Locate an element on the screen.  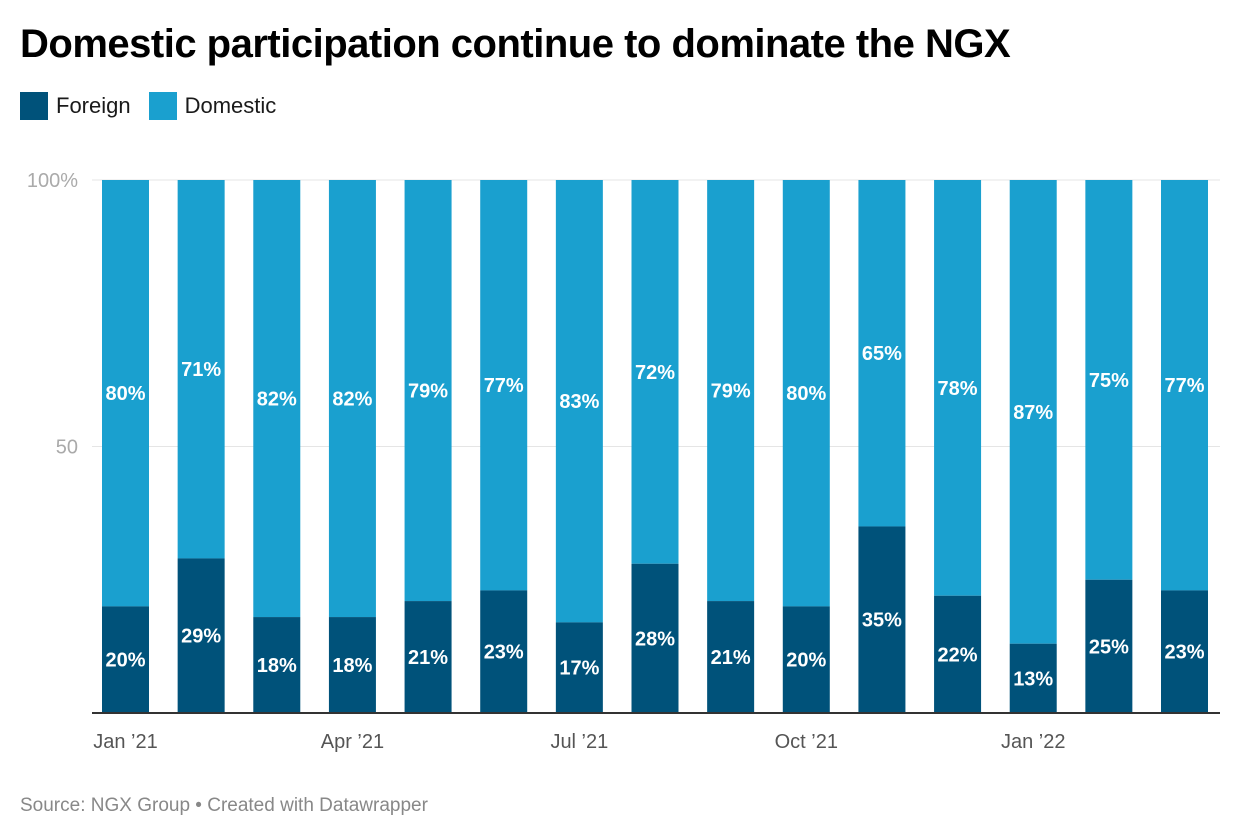
legend-label-foreign: Foreign is located at coordinates (93, 105).